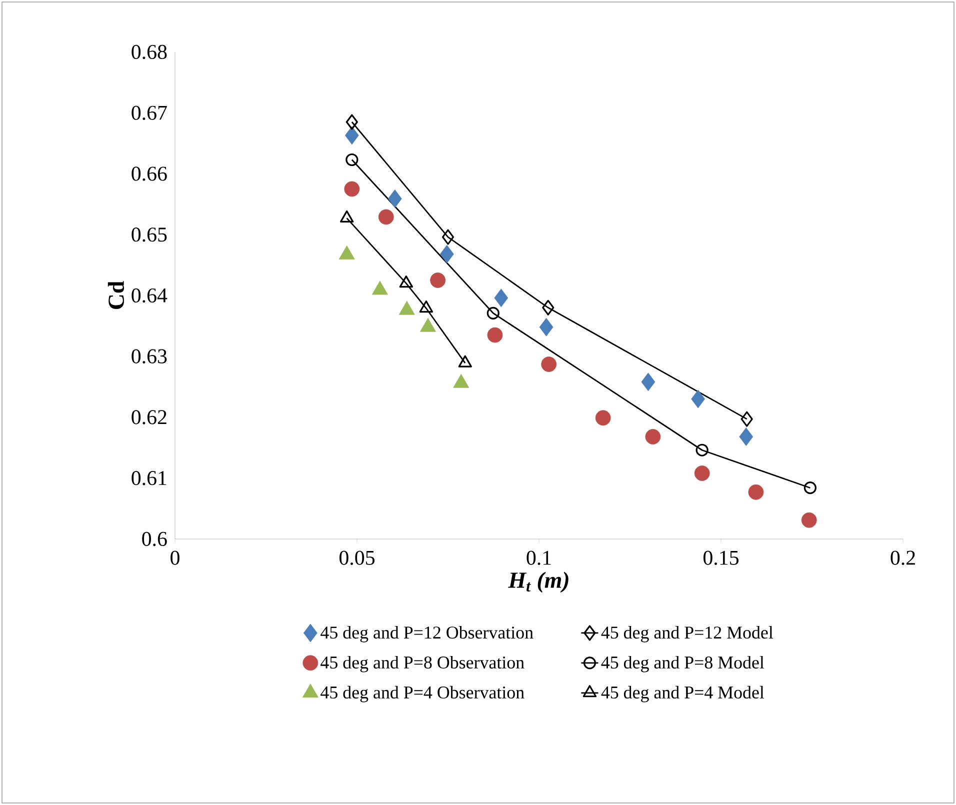  Describe the element at coordinates (538, 557) in the screenshot. I see `x-tick-label: 0.1` at that location.